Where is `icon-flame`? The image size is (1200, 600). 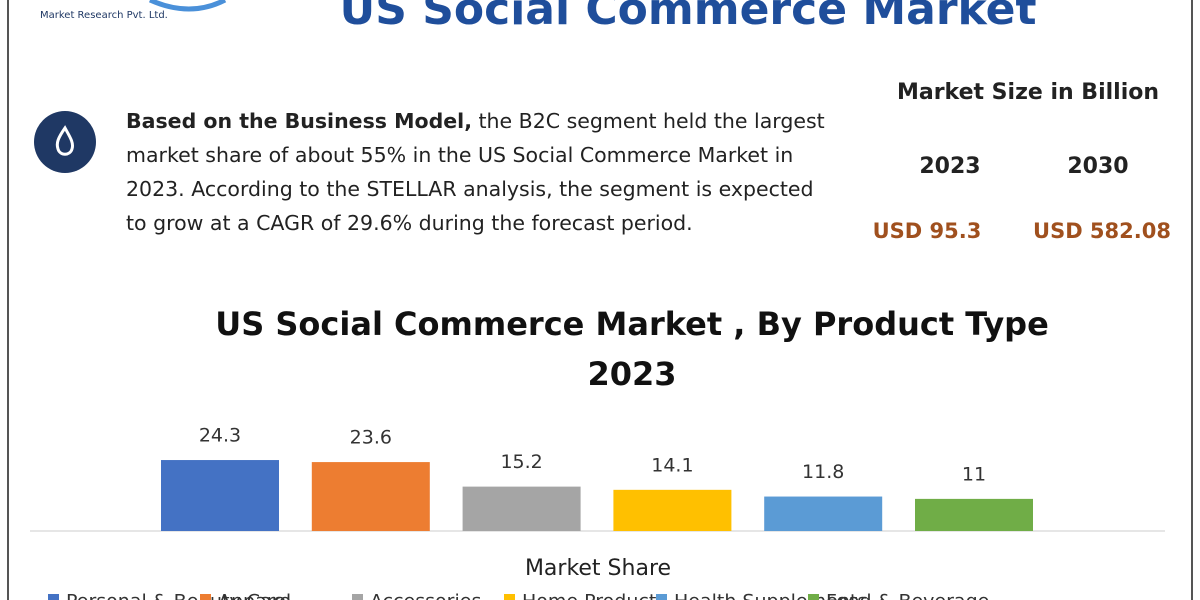 icon-flame is located at coordinates (64, 140).